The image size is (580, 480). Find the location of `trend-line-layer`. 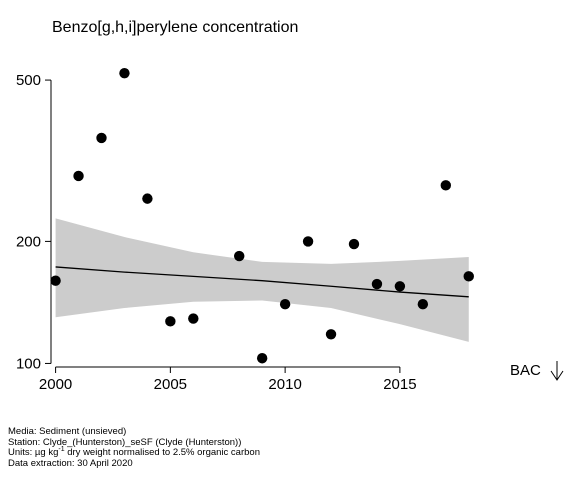

trend-line-layer is located at coordinates (262, 282).